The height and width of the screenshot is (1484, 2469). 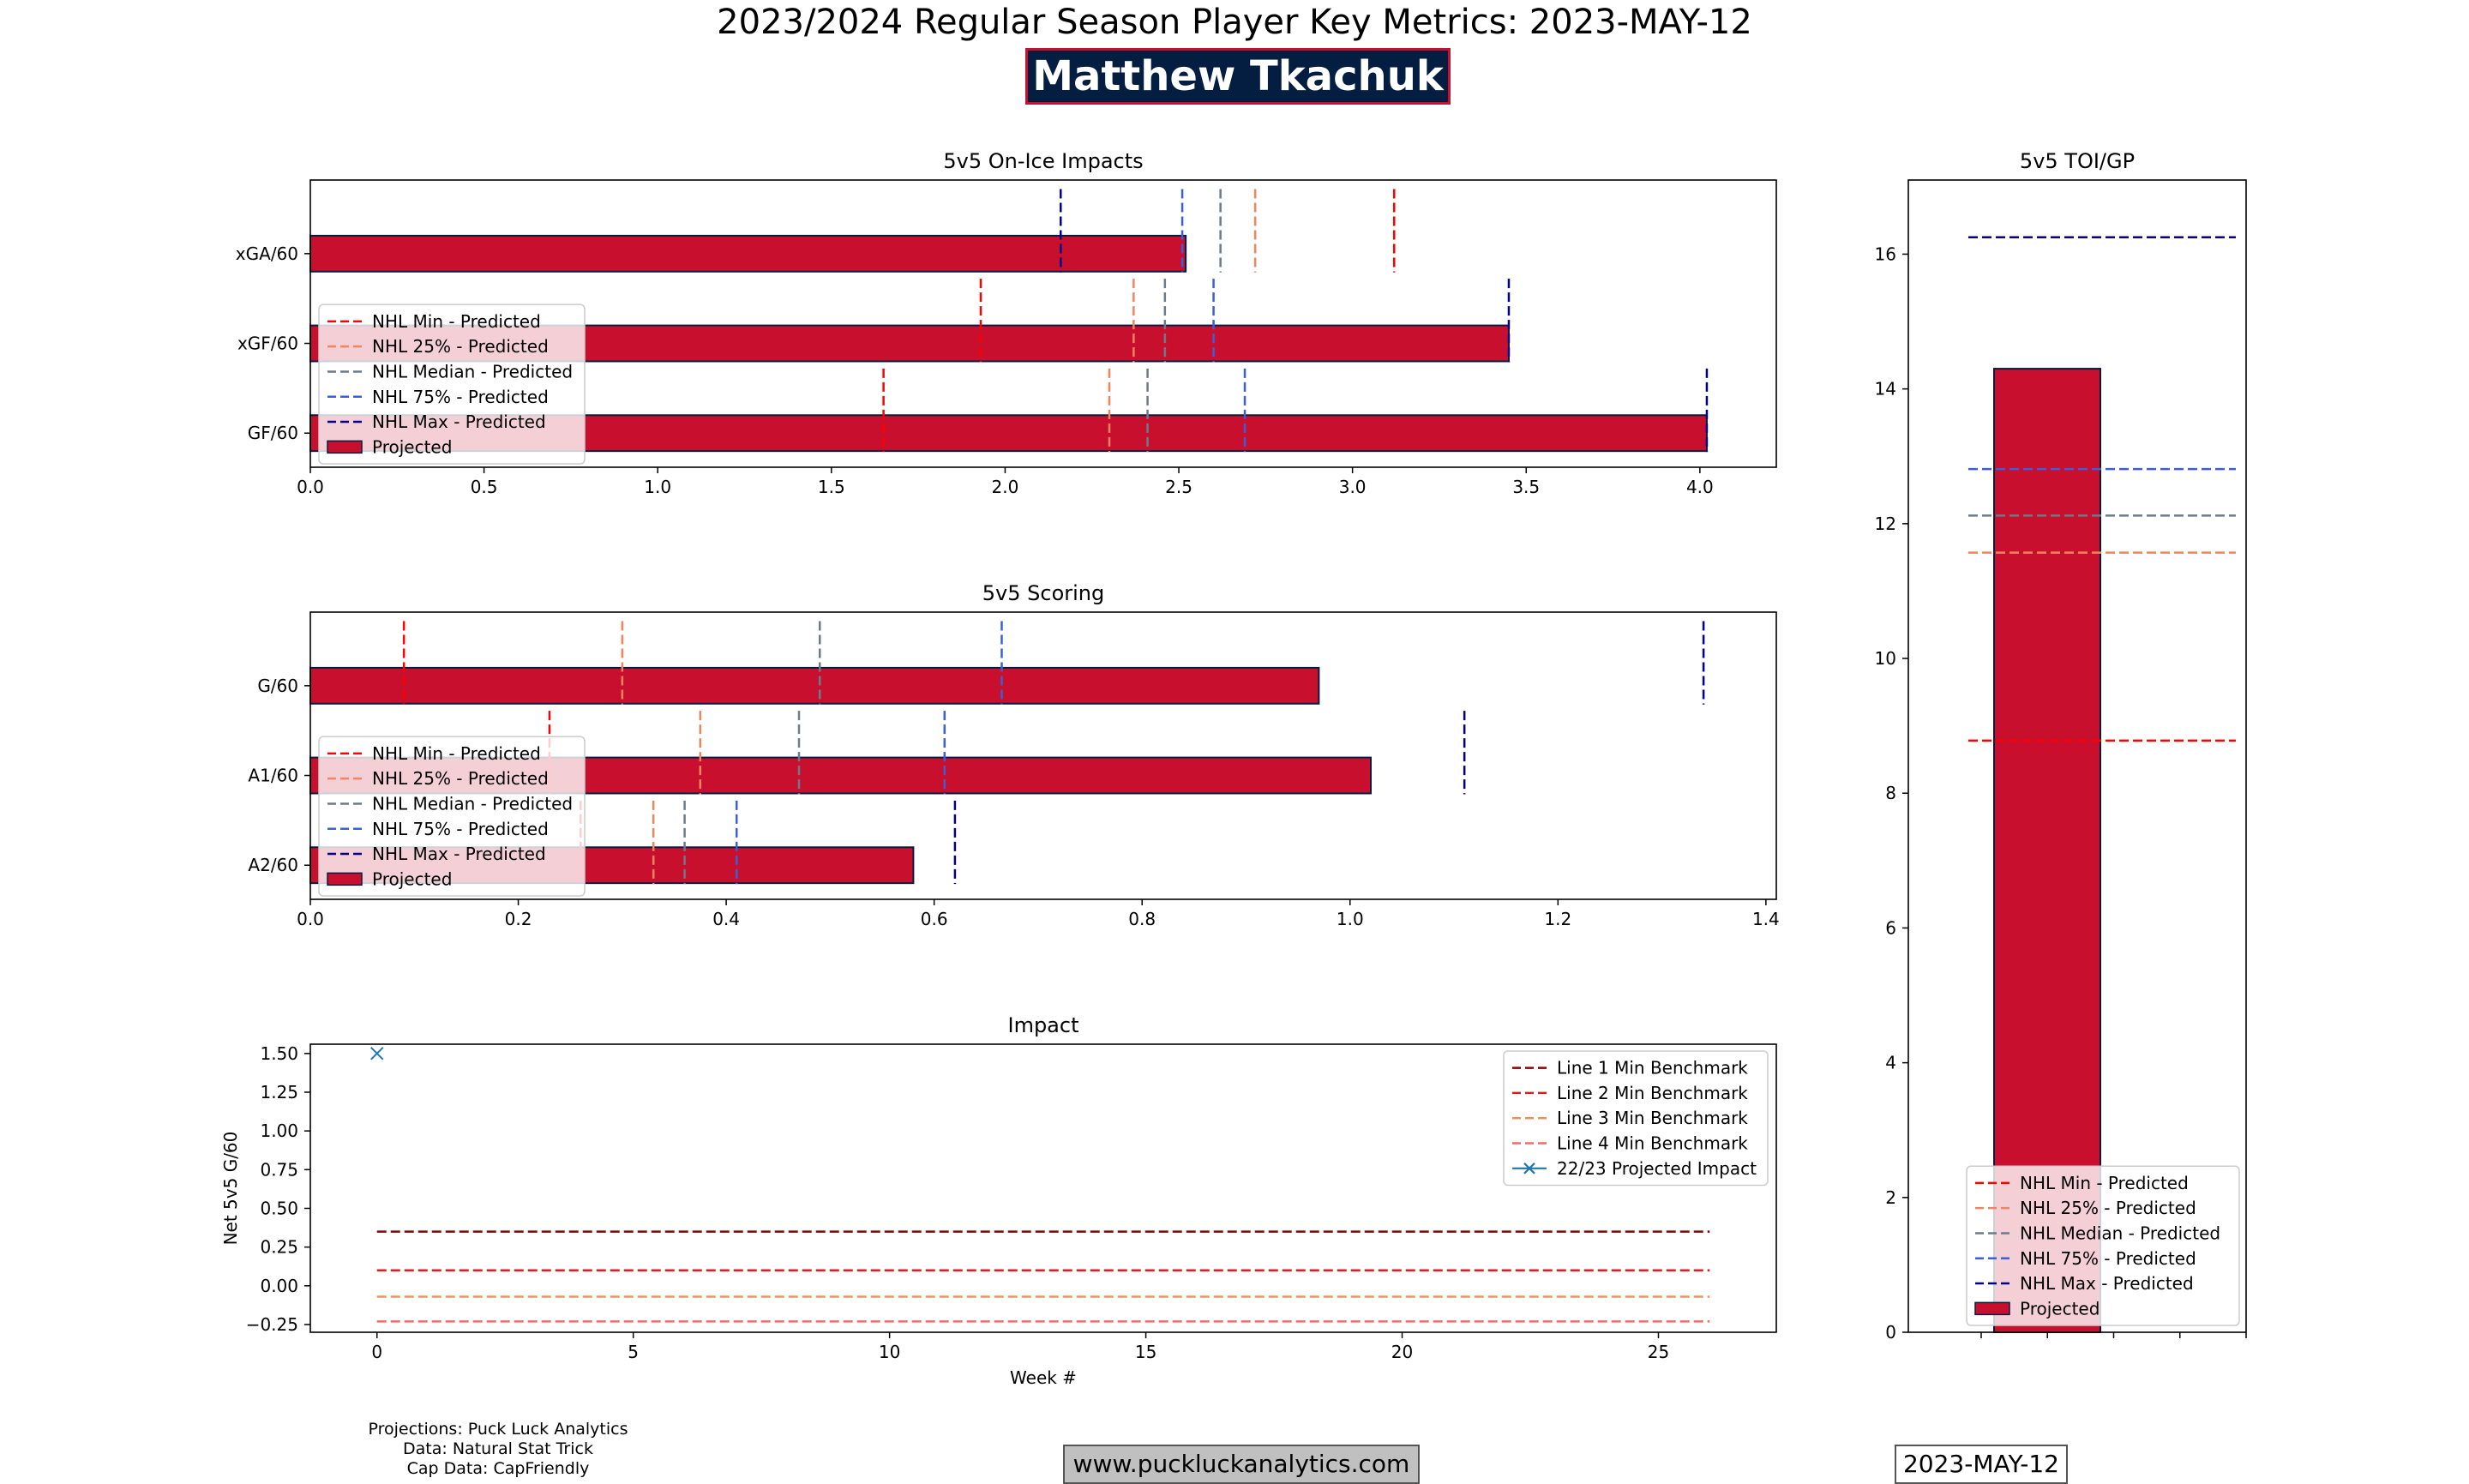 I want to click on y-tick-label: xGF/60, so click(x=267, y=343).